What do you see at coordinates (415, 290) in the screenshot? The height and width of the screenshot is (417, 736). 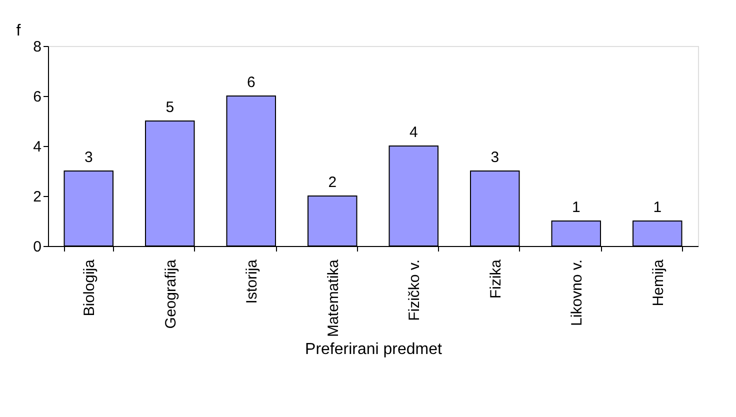 I see `x-tick-label: Fizičko v.` at bounding box center [415, 290].